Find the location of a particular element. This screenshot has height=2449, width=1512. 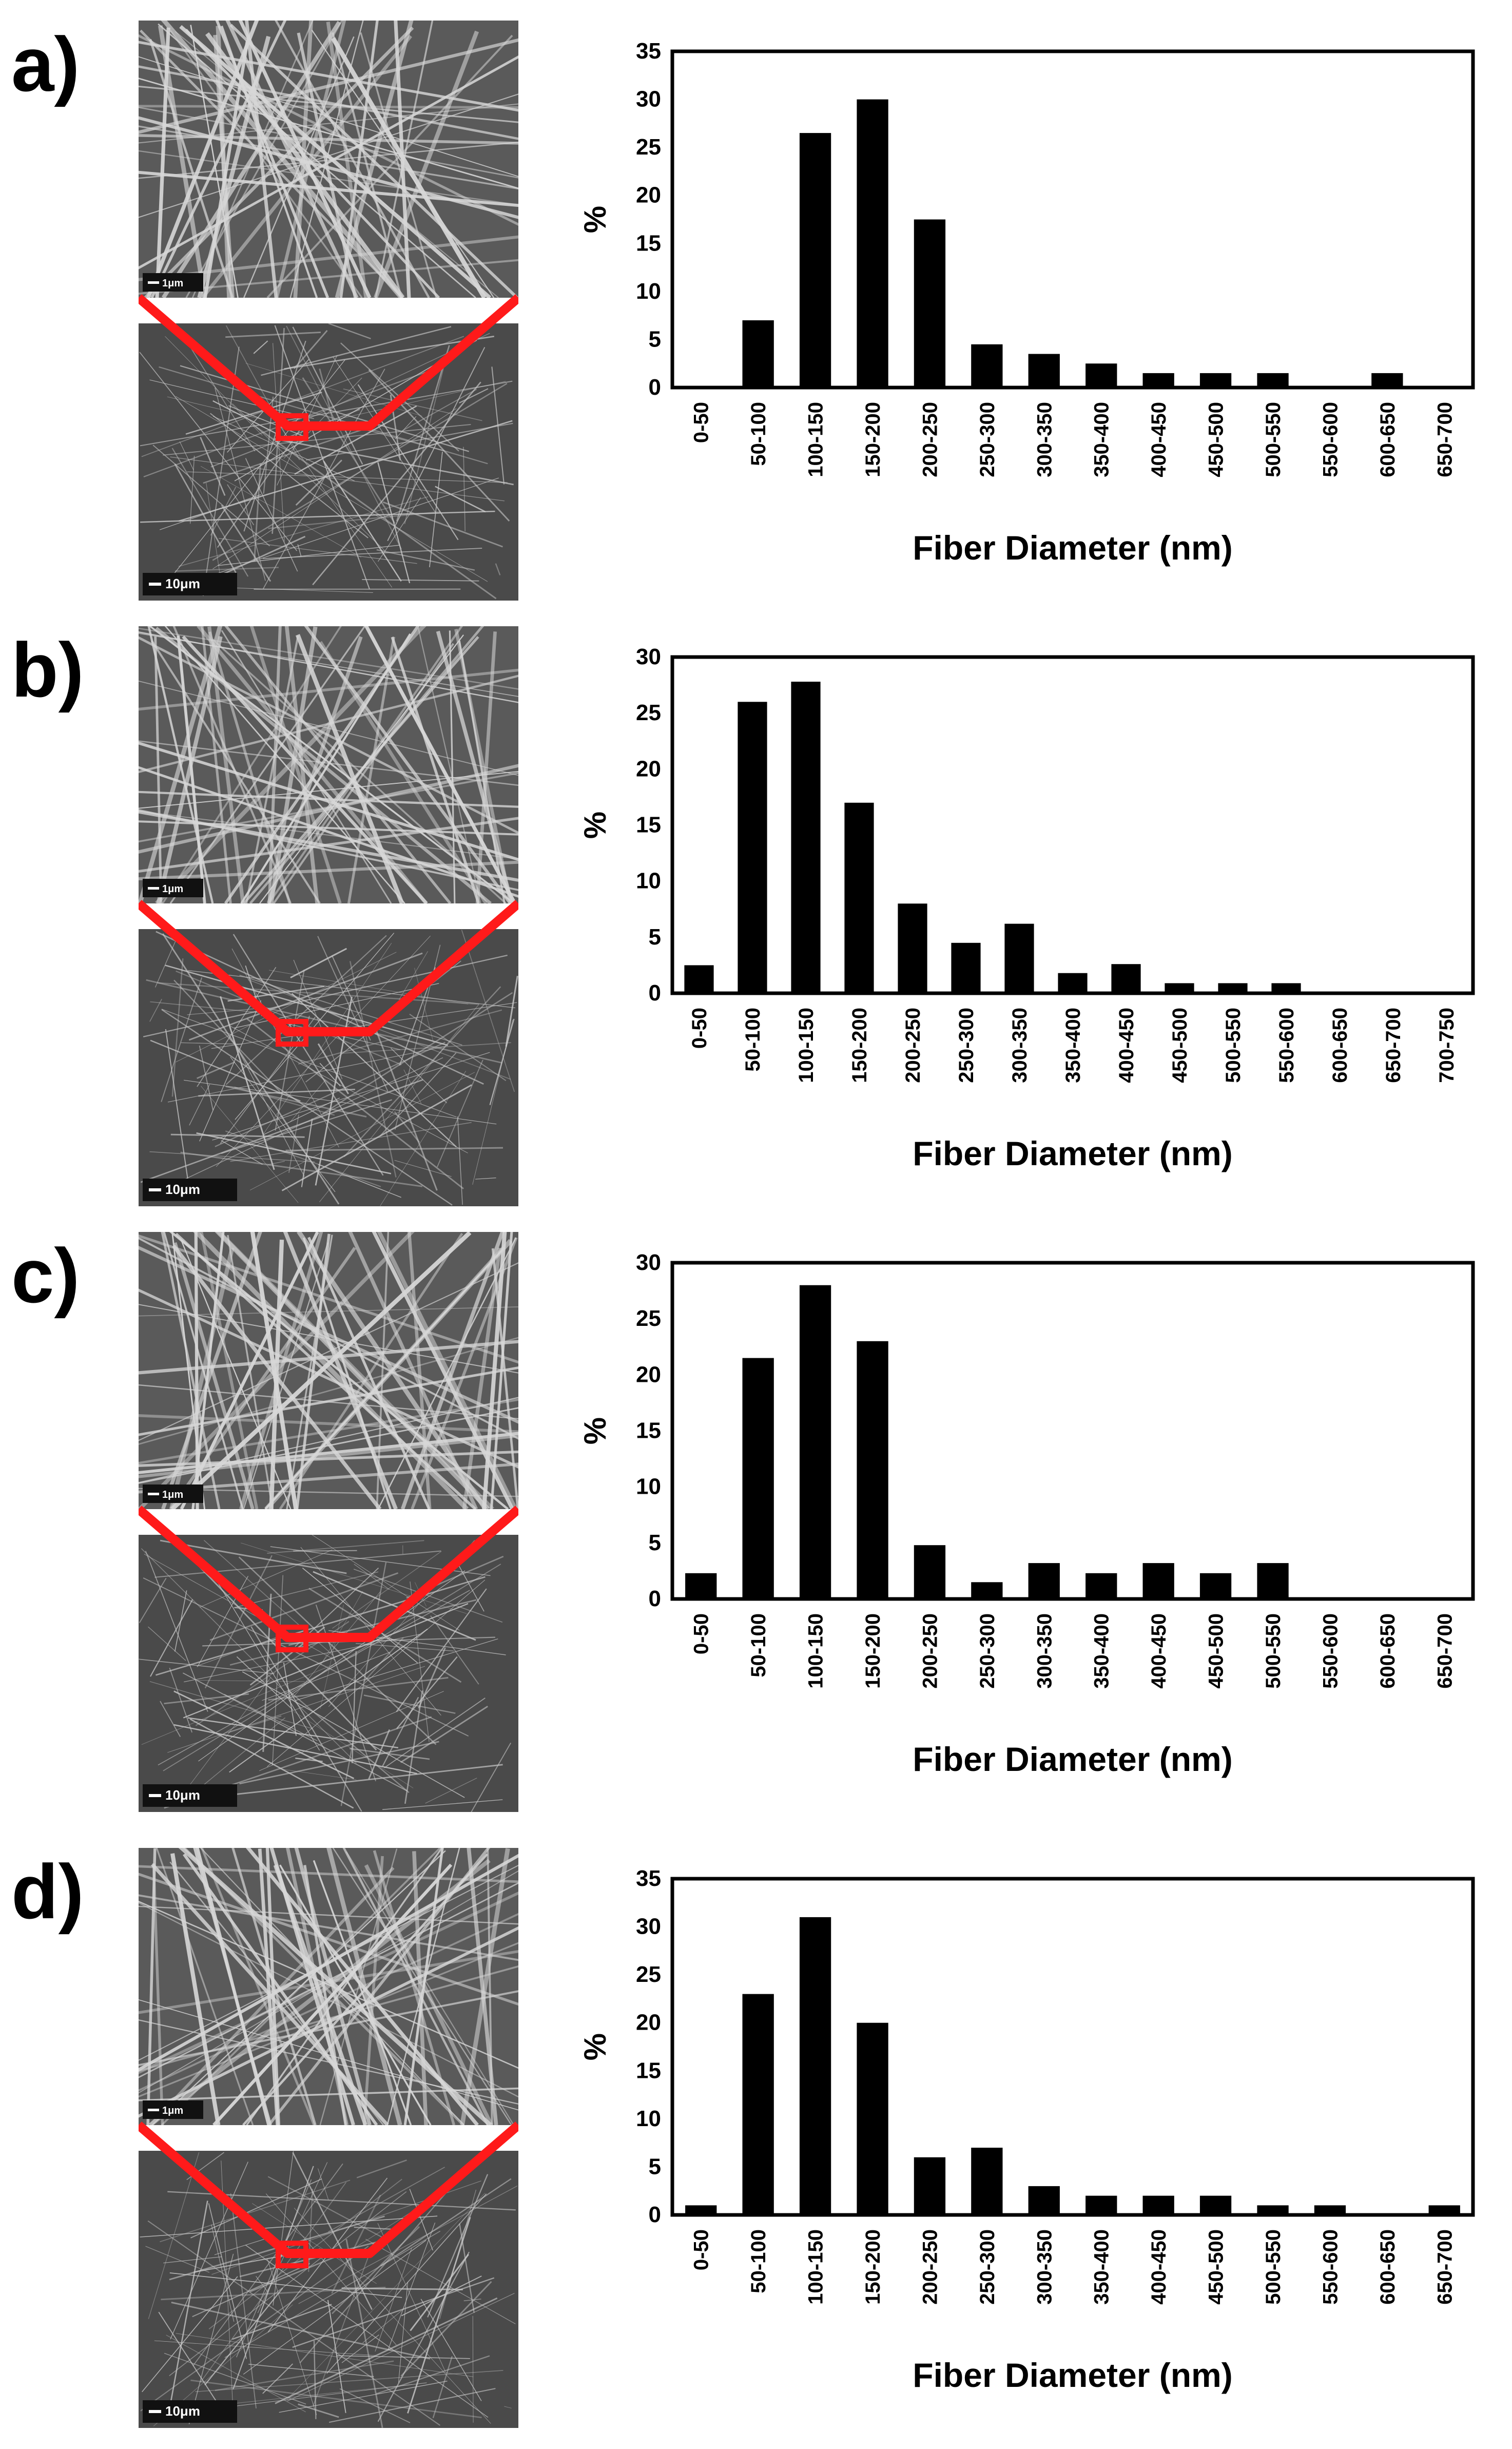

plot-frame is located at coordinates (1072, 1431).